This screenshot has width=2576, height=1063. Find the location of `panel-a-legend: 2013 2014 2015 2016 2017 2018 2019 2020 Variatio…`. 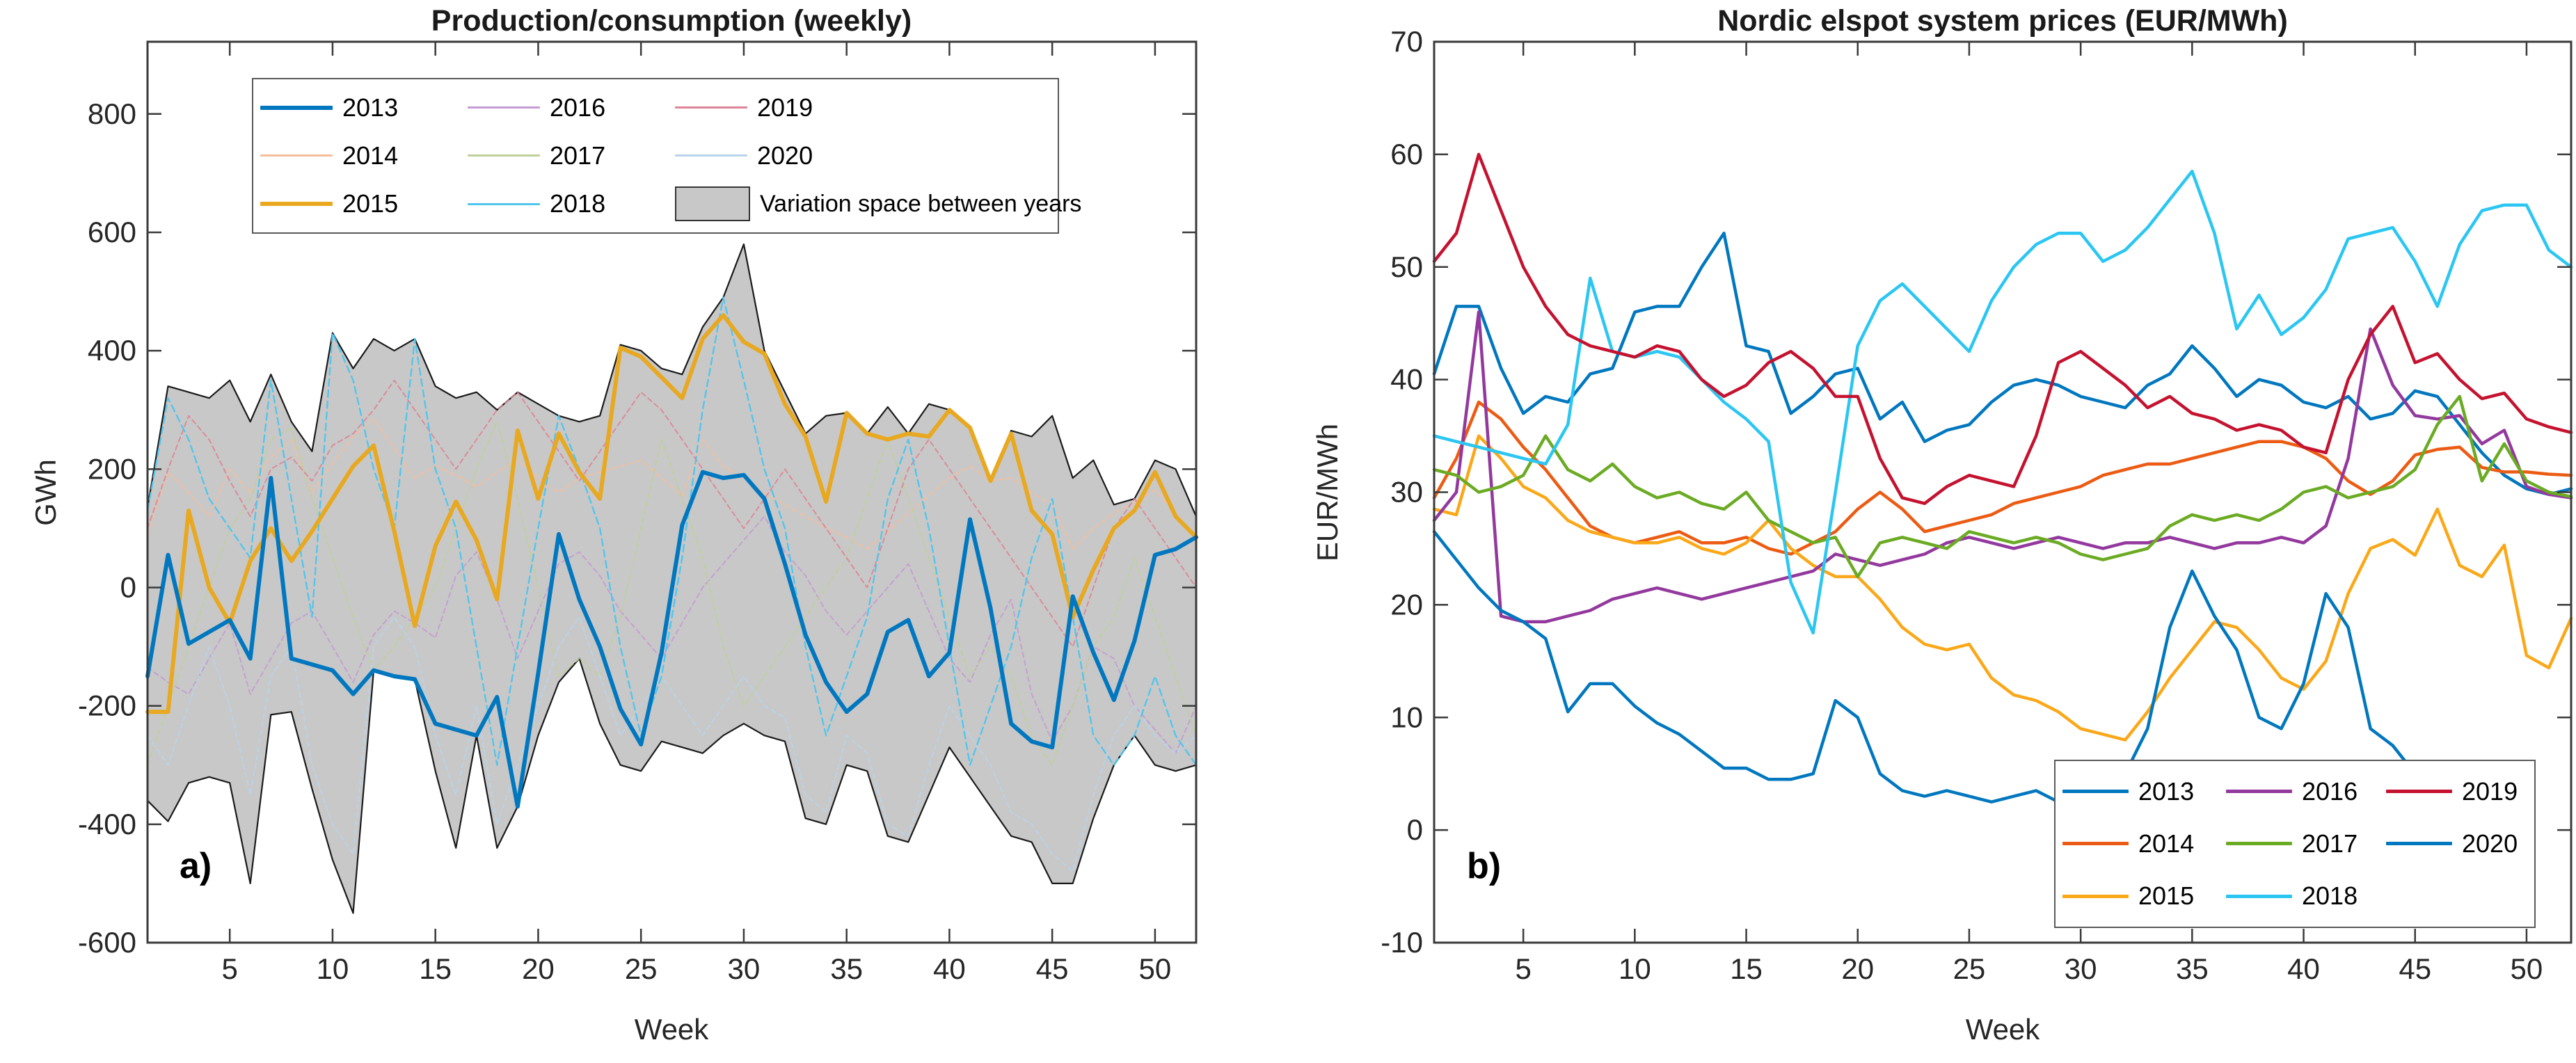

panel-a-legend: 2013 2014 2015 2016 2017 2018 2019 2020 Variatio… is located at coordinates (666, 156).